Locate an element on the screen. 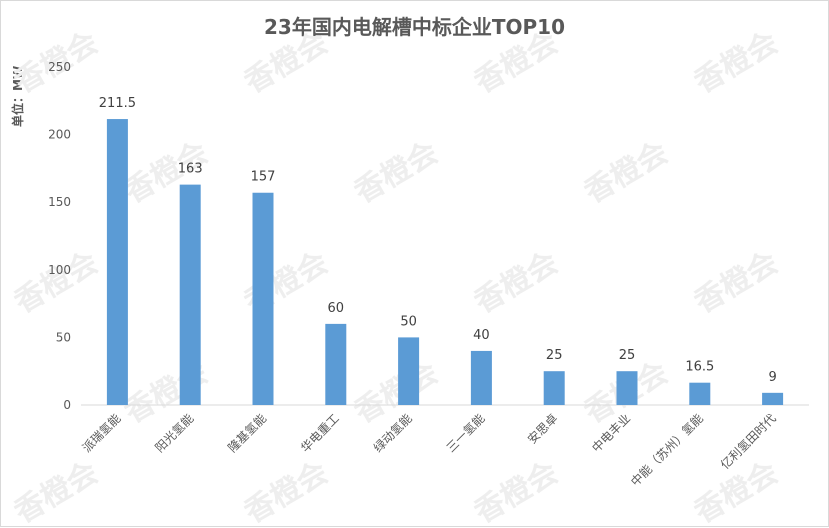 This screenshot has height=528, width=829. data-label: 211.5 is located at coordinates (117, 103).